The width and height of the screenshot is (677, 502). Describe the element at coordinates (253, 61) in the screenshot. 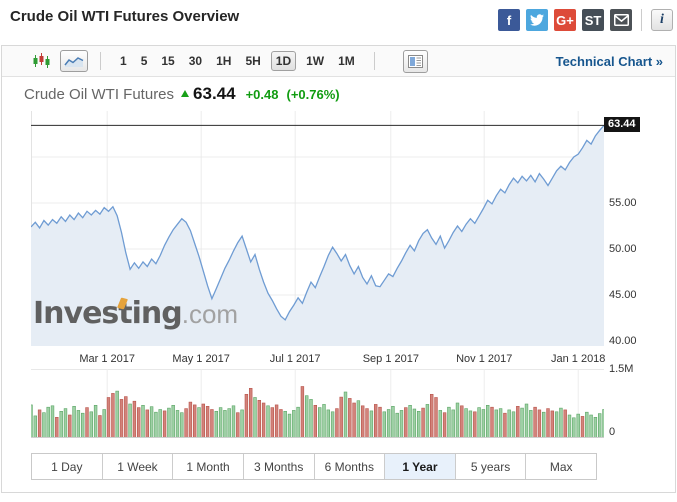

I see `timeframe-5h: 5H` at that location.